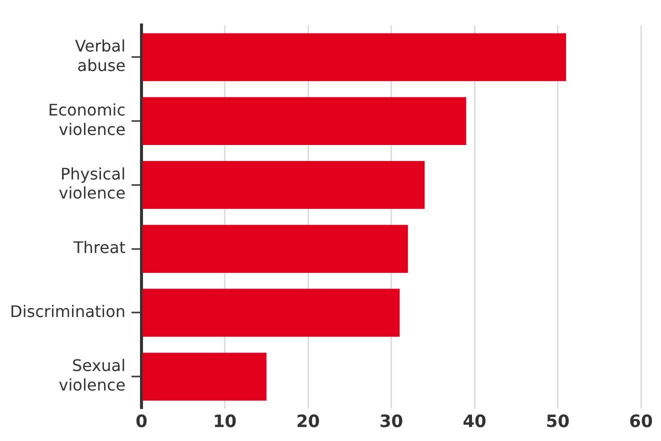 The height and width of the screenshot is (441, 661). What do you see at coordinates (92, 183) in the screenshot?
I see `y-tick-label: Physical violence` at bounding box center [92, 183].